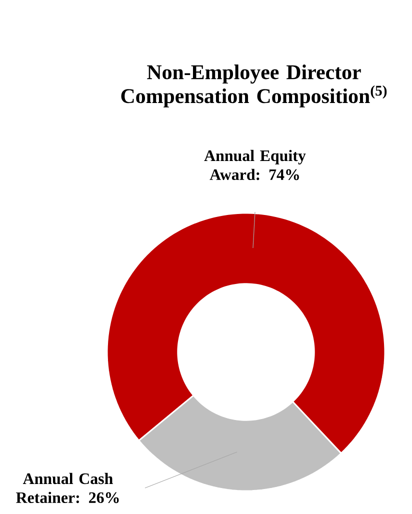 The width and height of the screenshot is (412, 514). Describe the element at coordinates (254, 86) in the screenshot. I see `chart-title: Non-Employee Director Compensation Composition$^{(5)}$` at that location.